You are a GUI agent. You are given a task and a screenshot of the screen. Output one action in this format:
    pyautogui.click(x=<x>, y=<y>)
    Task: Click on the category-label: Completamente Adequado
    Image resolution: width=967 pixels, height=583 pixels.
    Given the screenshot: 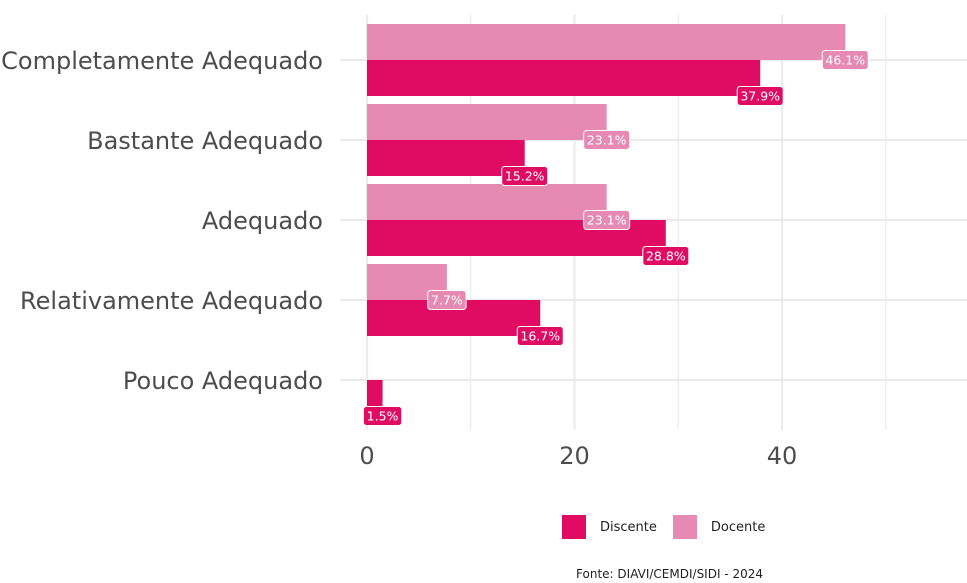 What is the action you would take?
    pyautogui.click(x=162, y=61)
    